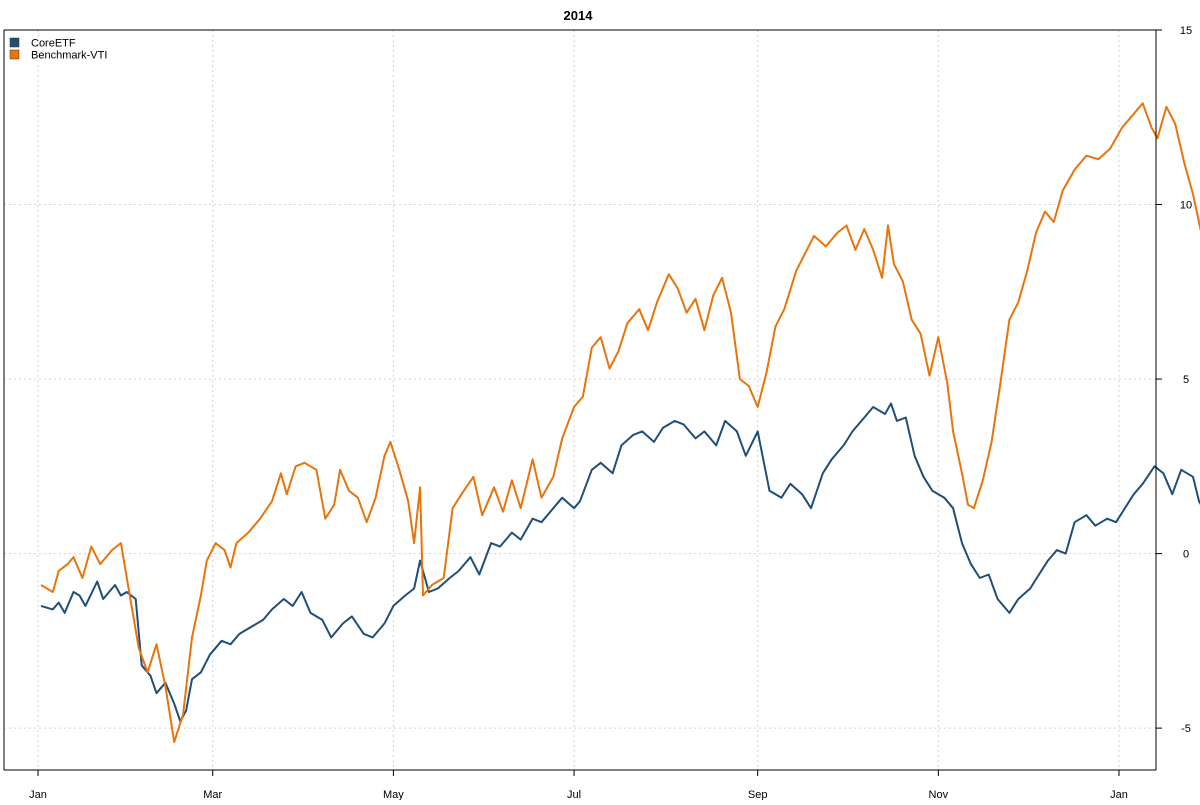 This screenshot has width=1200, height=805. I want to click on x-tick-label: Sep, so click(758, 794).